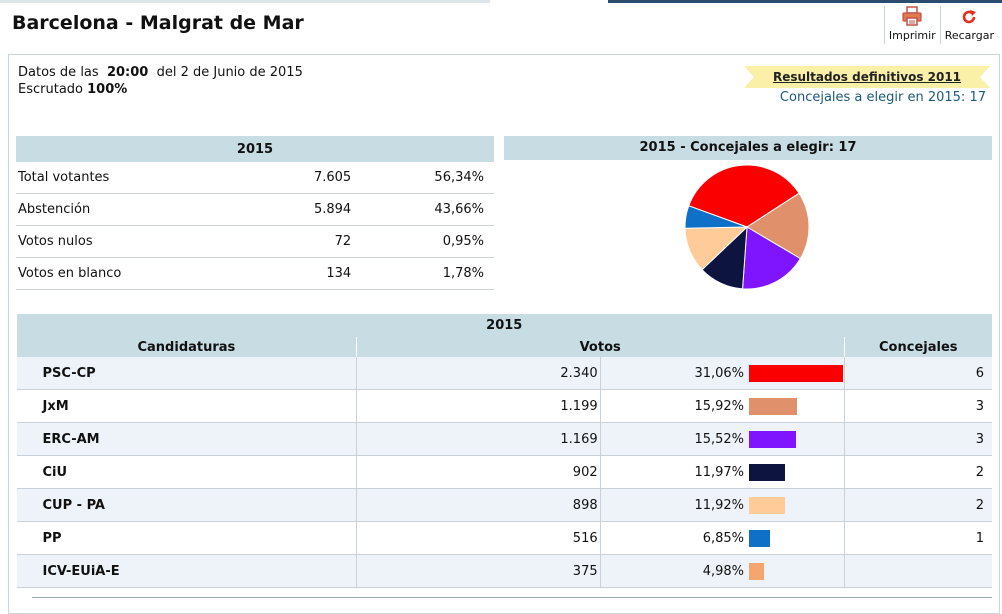 This screenshot has height=614, width=1002. I want to click on row-percent: 43,66%, so click(425, 209).